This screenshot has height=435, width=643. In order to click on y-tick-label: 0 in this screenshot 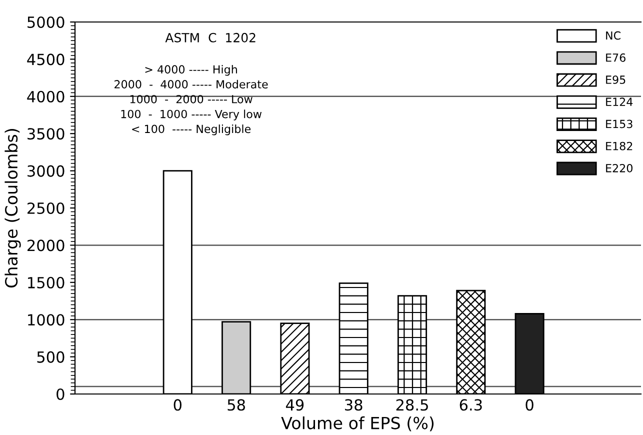, I will do `click(60, 394)`.